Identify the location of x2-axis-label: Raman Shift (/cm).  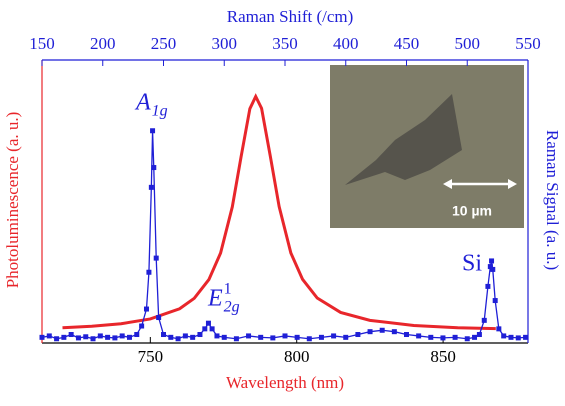
(290, 16).